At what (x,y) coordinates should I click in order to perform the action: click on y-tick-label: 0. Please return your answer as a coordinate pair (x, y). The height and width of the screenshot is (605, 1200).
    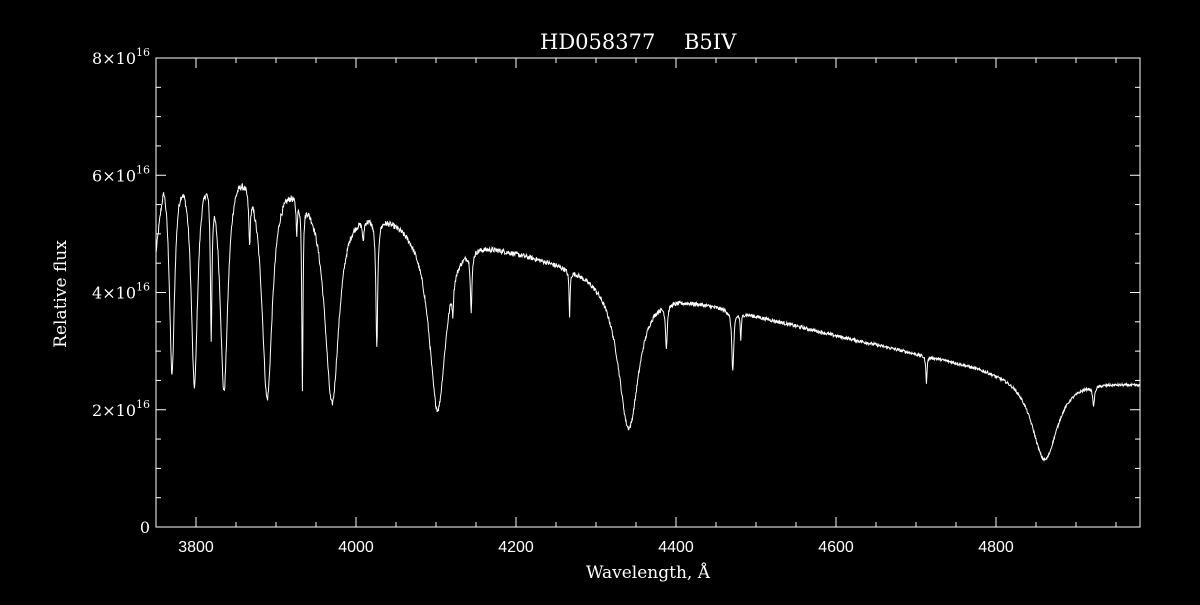
    Looking at the image, I should click on (145, 527).